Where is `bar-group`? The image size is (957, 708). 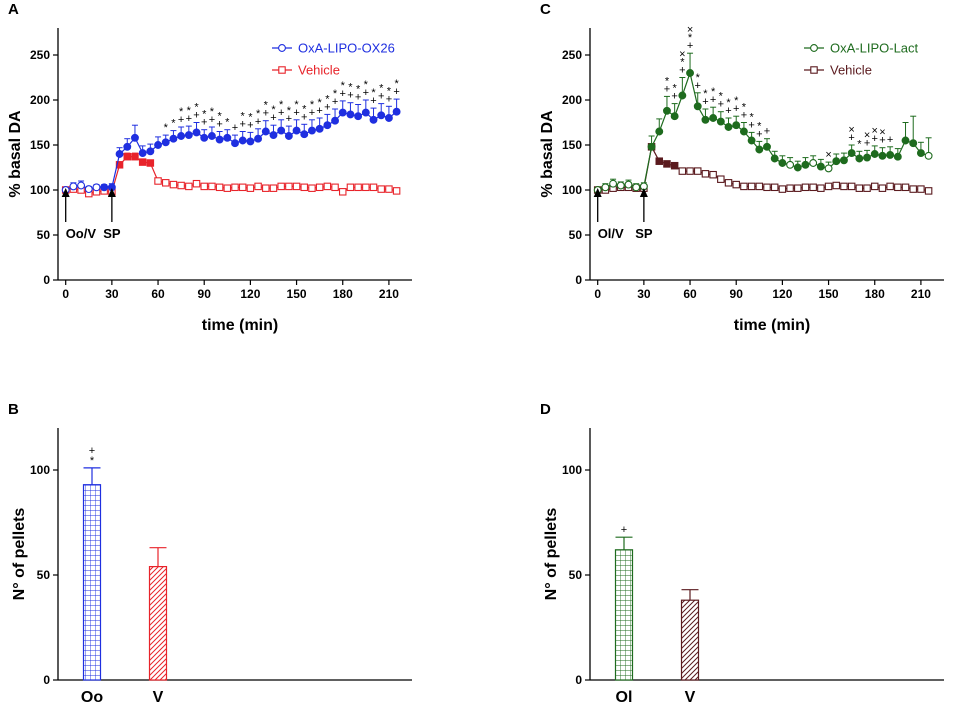 bar-group is located at coordinates (158, 614).